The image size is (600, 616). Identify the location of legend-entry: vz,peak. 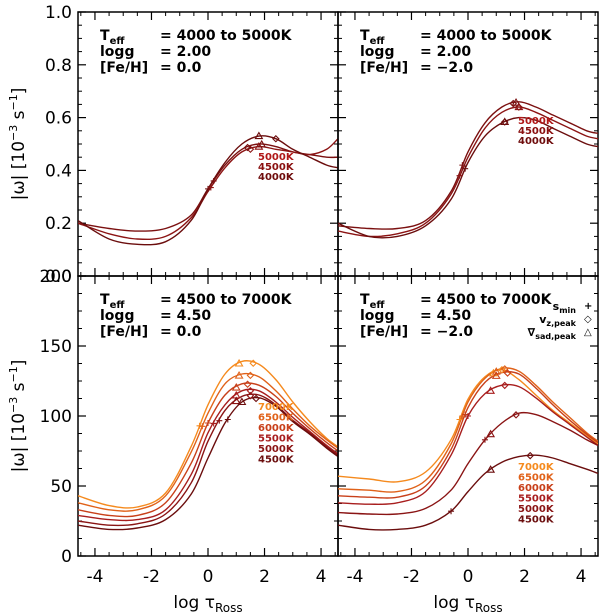
(557, 320).